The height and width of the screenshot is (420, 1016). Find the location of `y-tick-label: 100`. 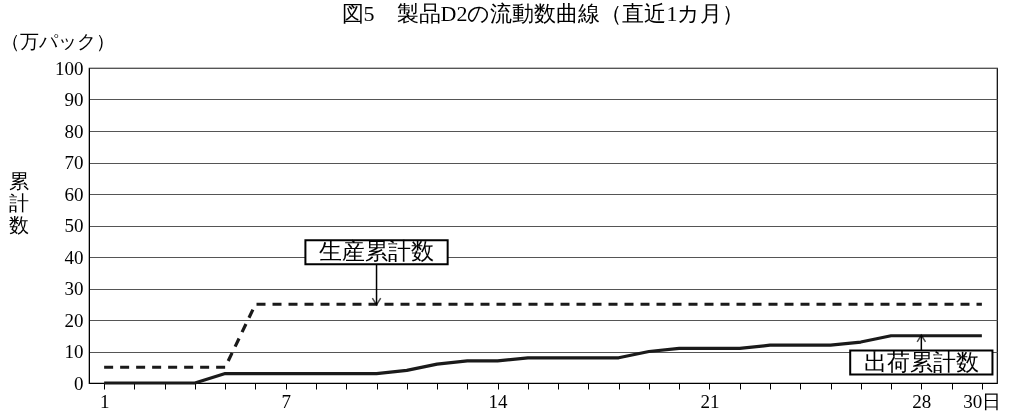

y-tick-label: 100 is located at coordinates (69, 68).